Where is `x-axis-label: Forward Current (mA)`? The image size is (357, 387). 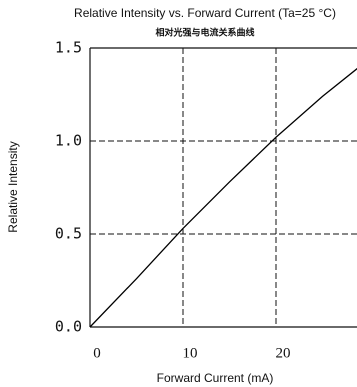
x-axis-label: Forward Current (mA) is located at coordinates (215, 378).